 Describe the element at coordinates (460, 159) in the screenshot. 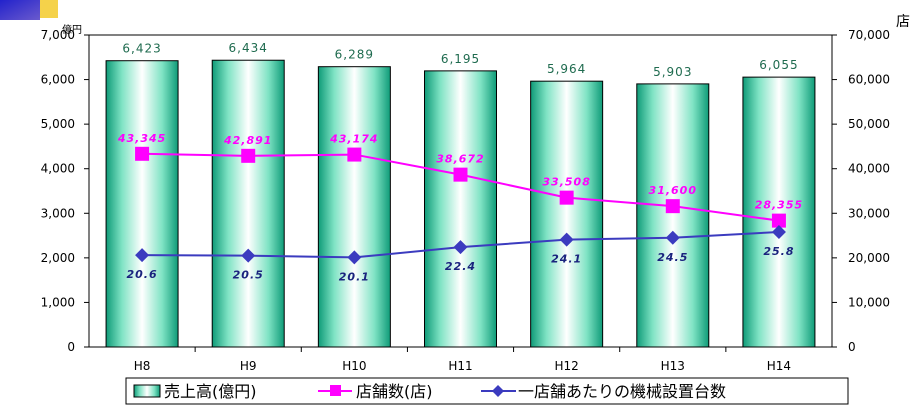

I see `store-count-value-label: 38,672` at that location.